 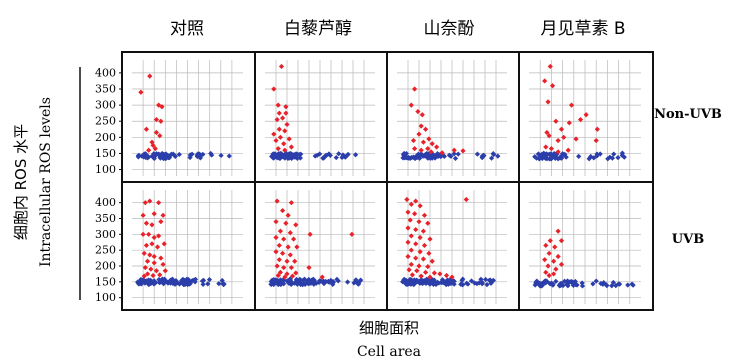 I want to click on panel-uvb-1: 100150200250300350400, so click(x=175, y=246).